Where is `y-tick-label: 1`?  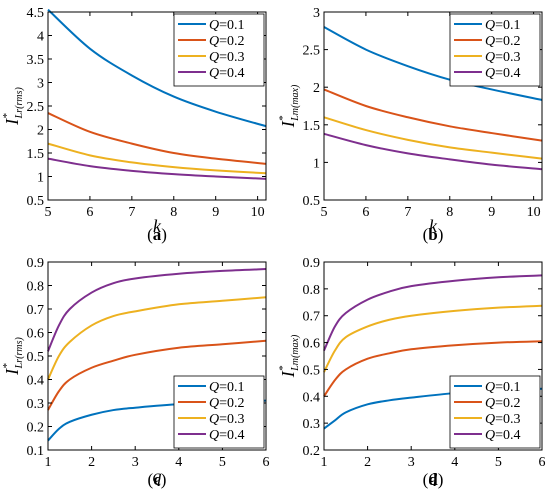
y-tick-label: 1 is located at coordinates (40, 178).